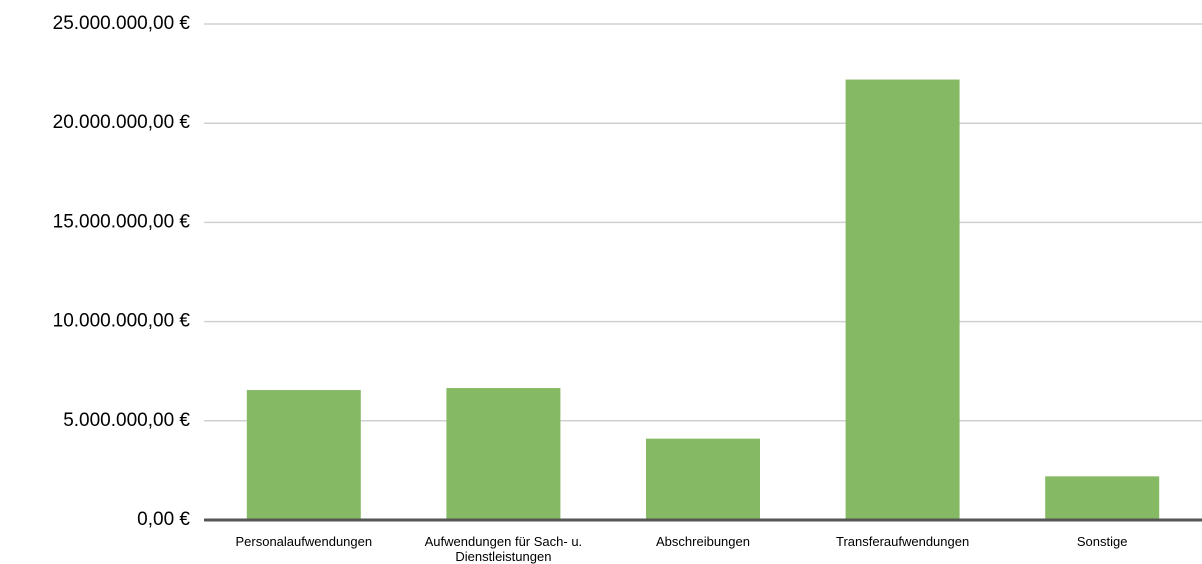 This screenshot has width=1202, height=564. I want to click on y-tick-label: 20.000.000,00 €, so click(122, 122).